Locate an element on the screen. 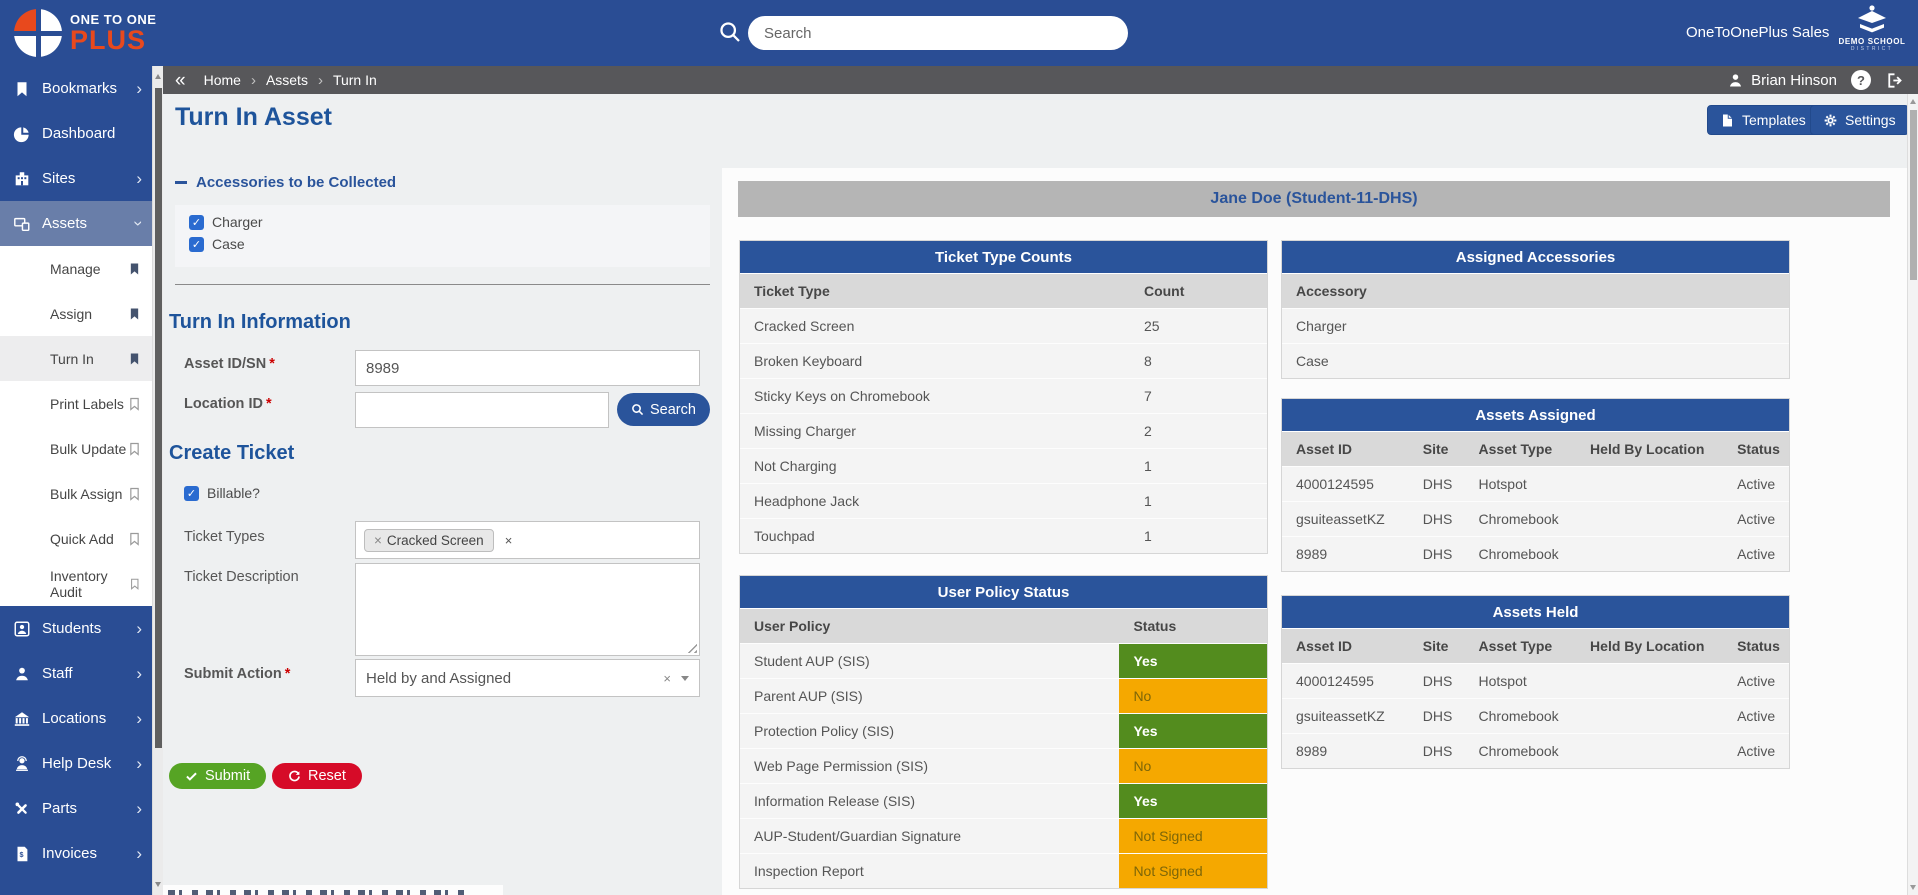 The width and height of the screenshot is (1918, 895). reset-button: Reset is located at coordinates (317, 776).